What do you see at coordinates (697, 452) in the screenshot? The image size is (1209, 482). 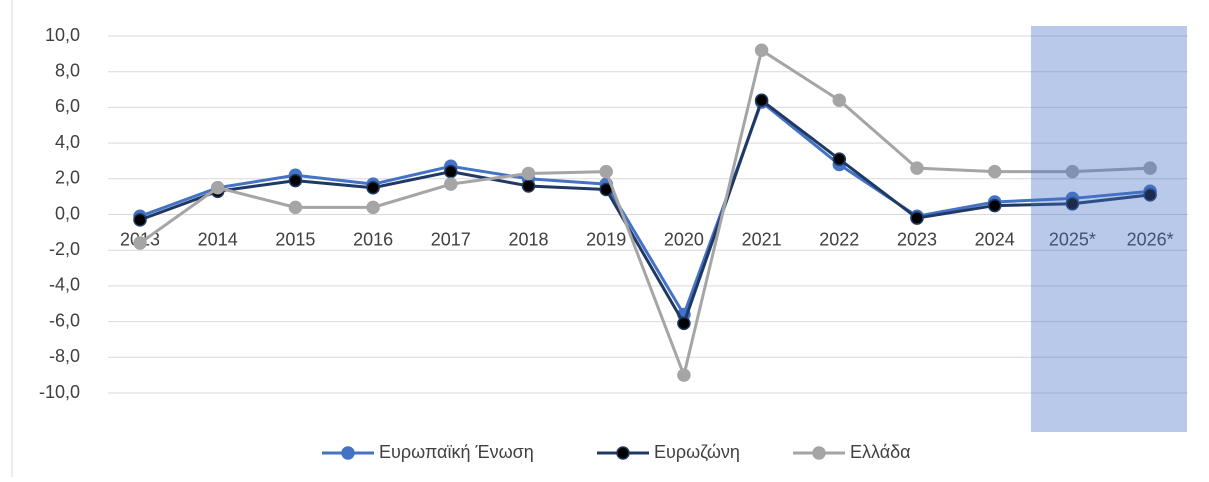 I see `legend-label: Ευρωζώνη` at bounding box center [697, 452].